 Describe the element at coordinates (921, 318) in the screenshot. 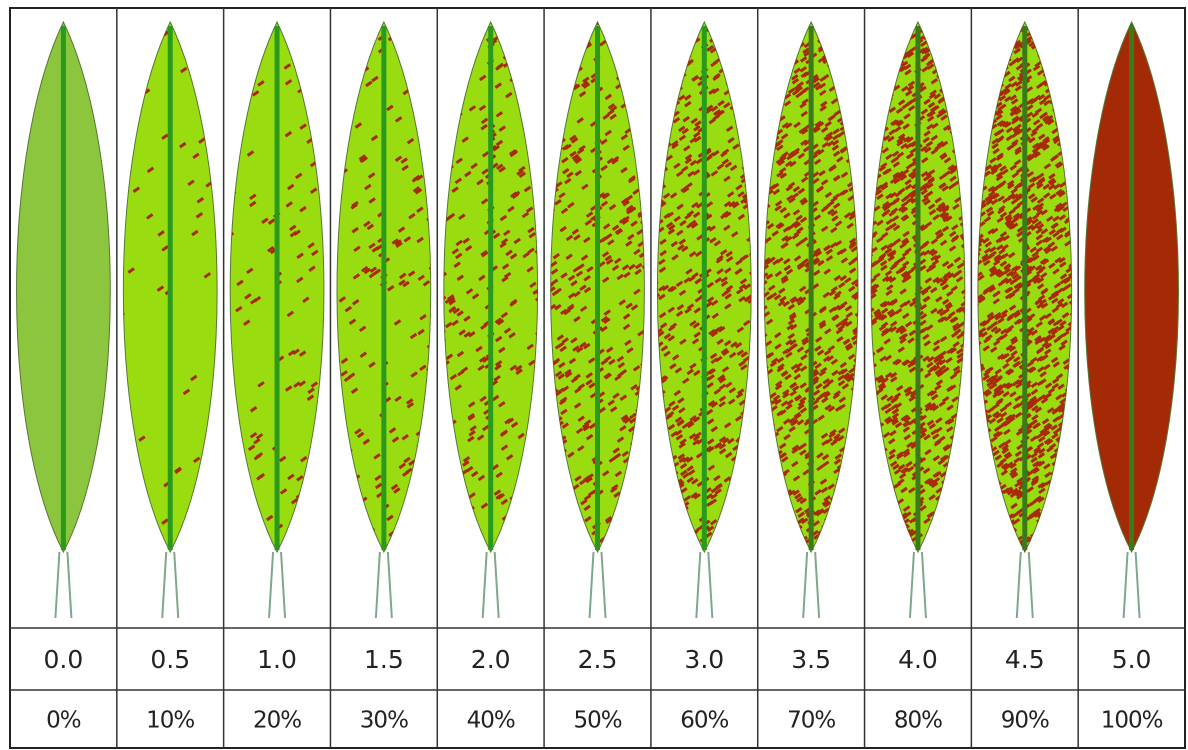

I see `leaf` at that location.